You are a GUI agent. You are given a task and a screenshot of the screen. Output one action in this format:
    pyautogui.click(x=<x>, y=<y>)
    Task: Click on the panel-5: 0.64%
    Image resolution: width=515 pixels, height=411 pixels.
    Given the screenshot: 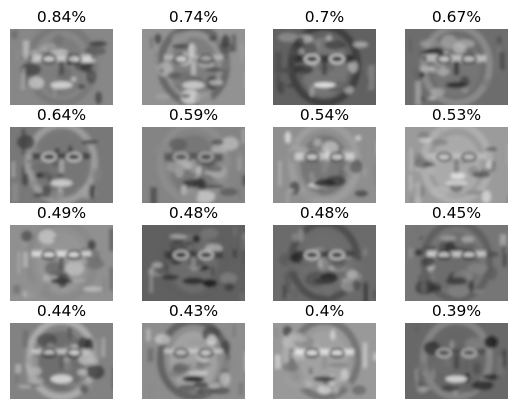 What is the action you would take?
    pyautogui.click(x=61, y=154)
    